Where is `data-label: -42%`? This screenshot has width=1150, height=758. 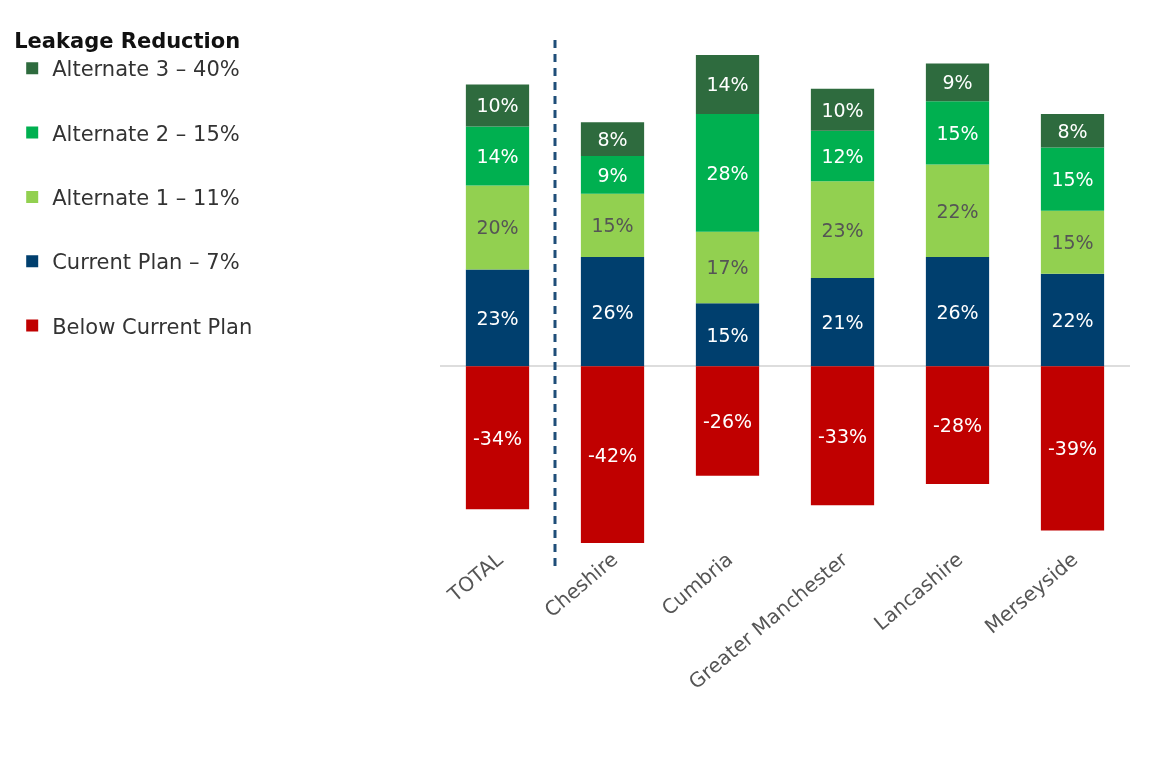 data-label: -42% is located at coordinates (612, 454).